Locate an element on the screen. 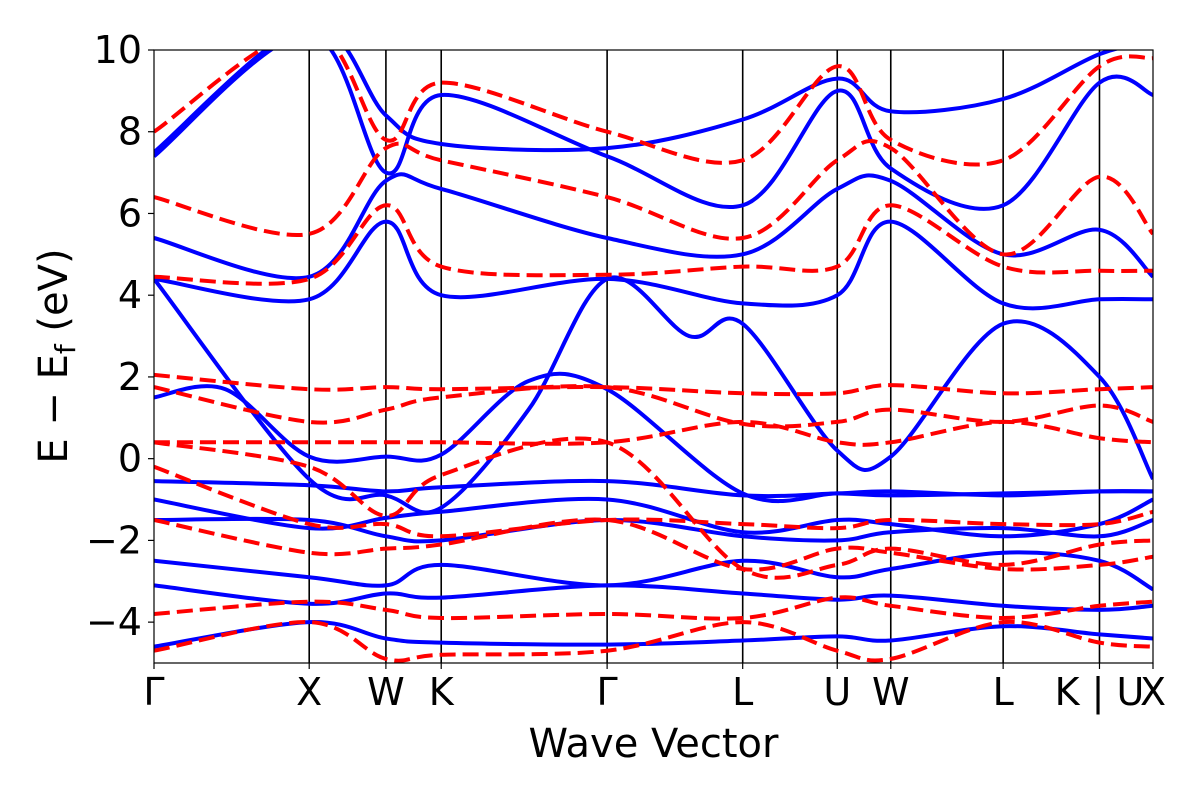 This screenshot has height=800, width=1200. y-tick-label-5: 6 is located at coordinates (130, 213).